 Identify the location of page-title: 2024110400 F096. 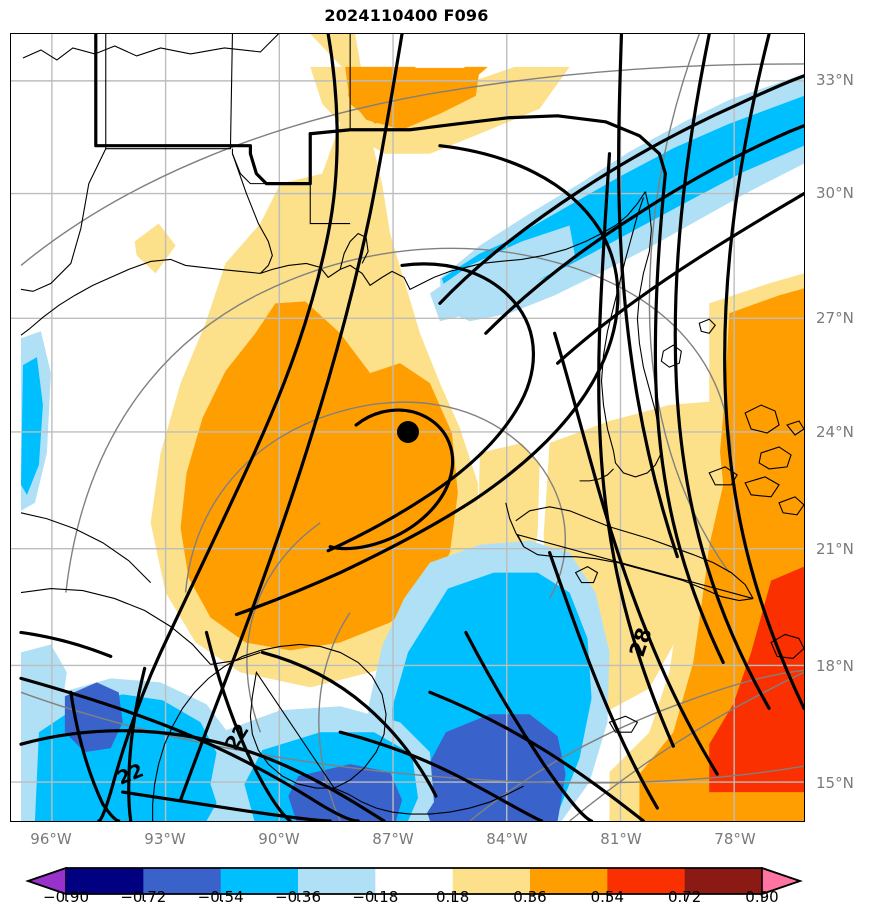
(406, 15).